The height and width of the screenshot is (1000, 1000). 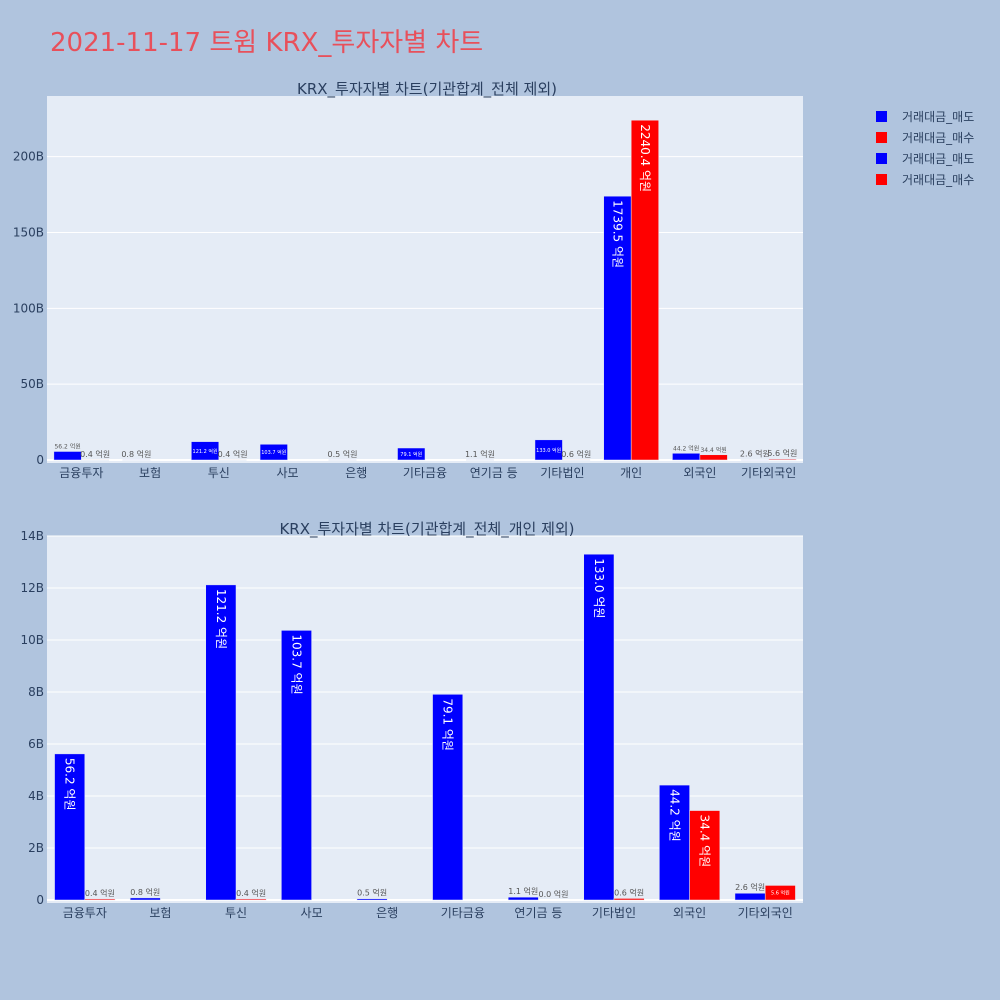 I want to click on bar-value-label: 1739.5 억원, so click(x=617, y=234).